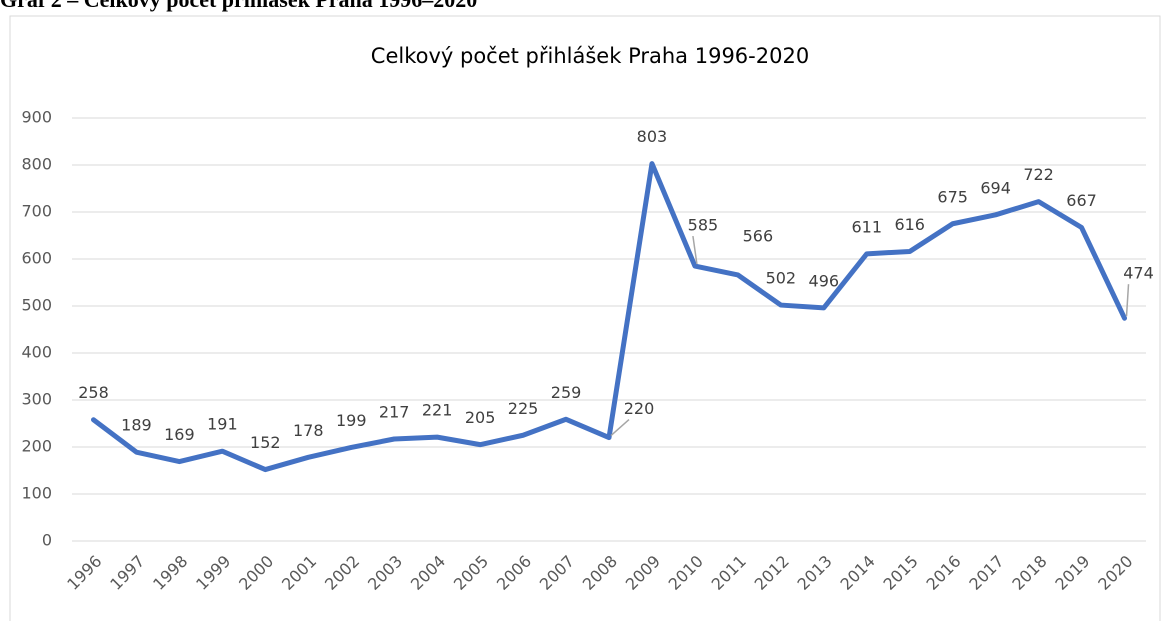  I want to click on data-label: 189, so click(136, 425).